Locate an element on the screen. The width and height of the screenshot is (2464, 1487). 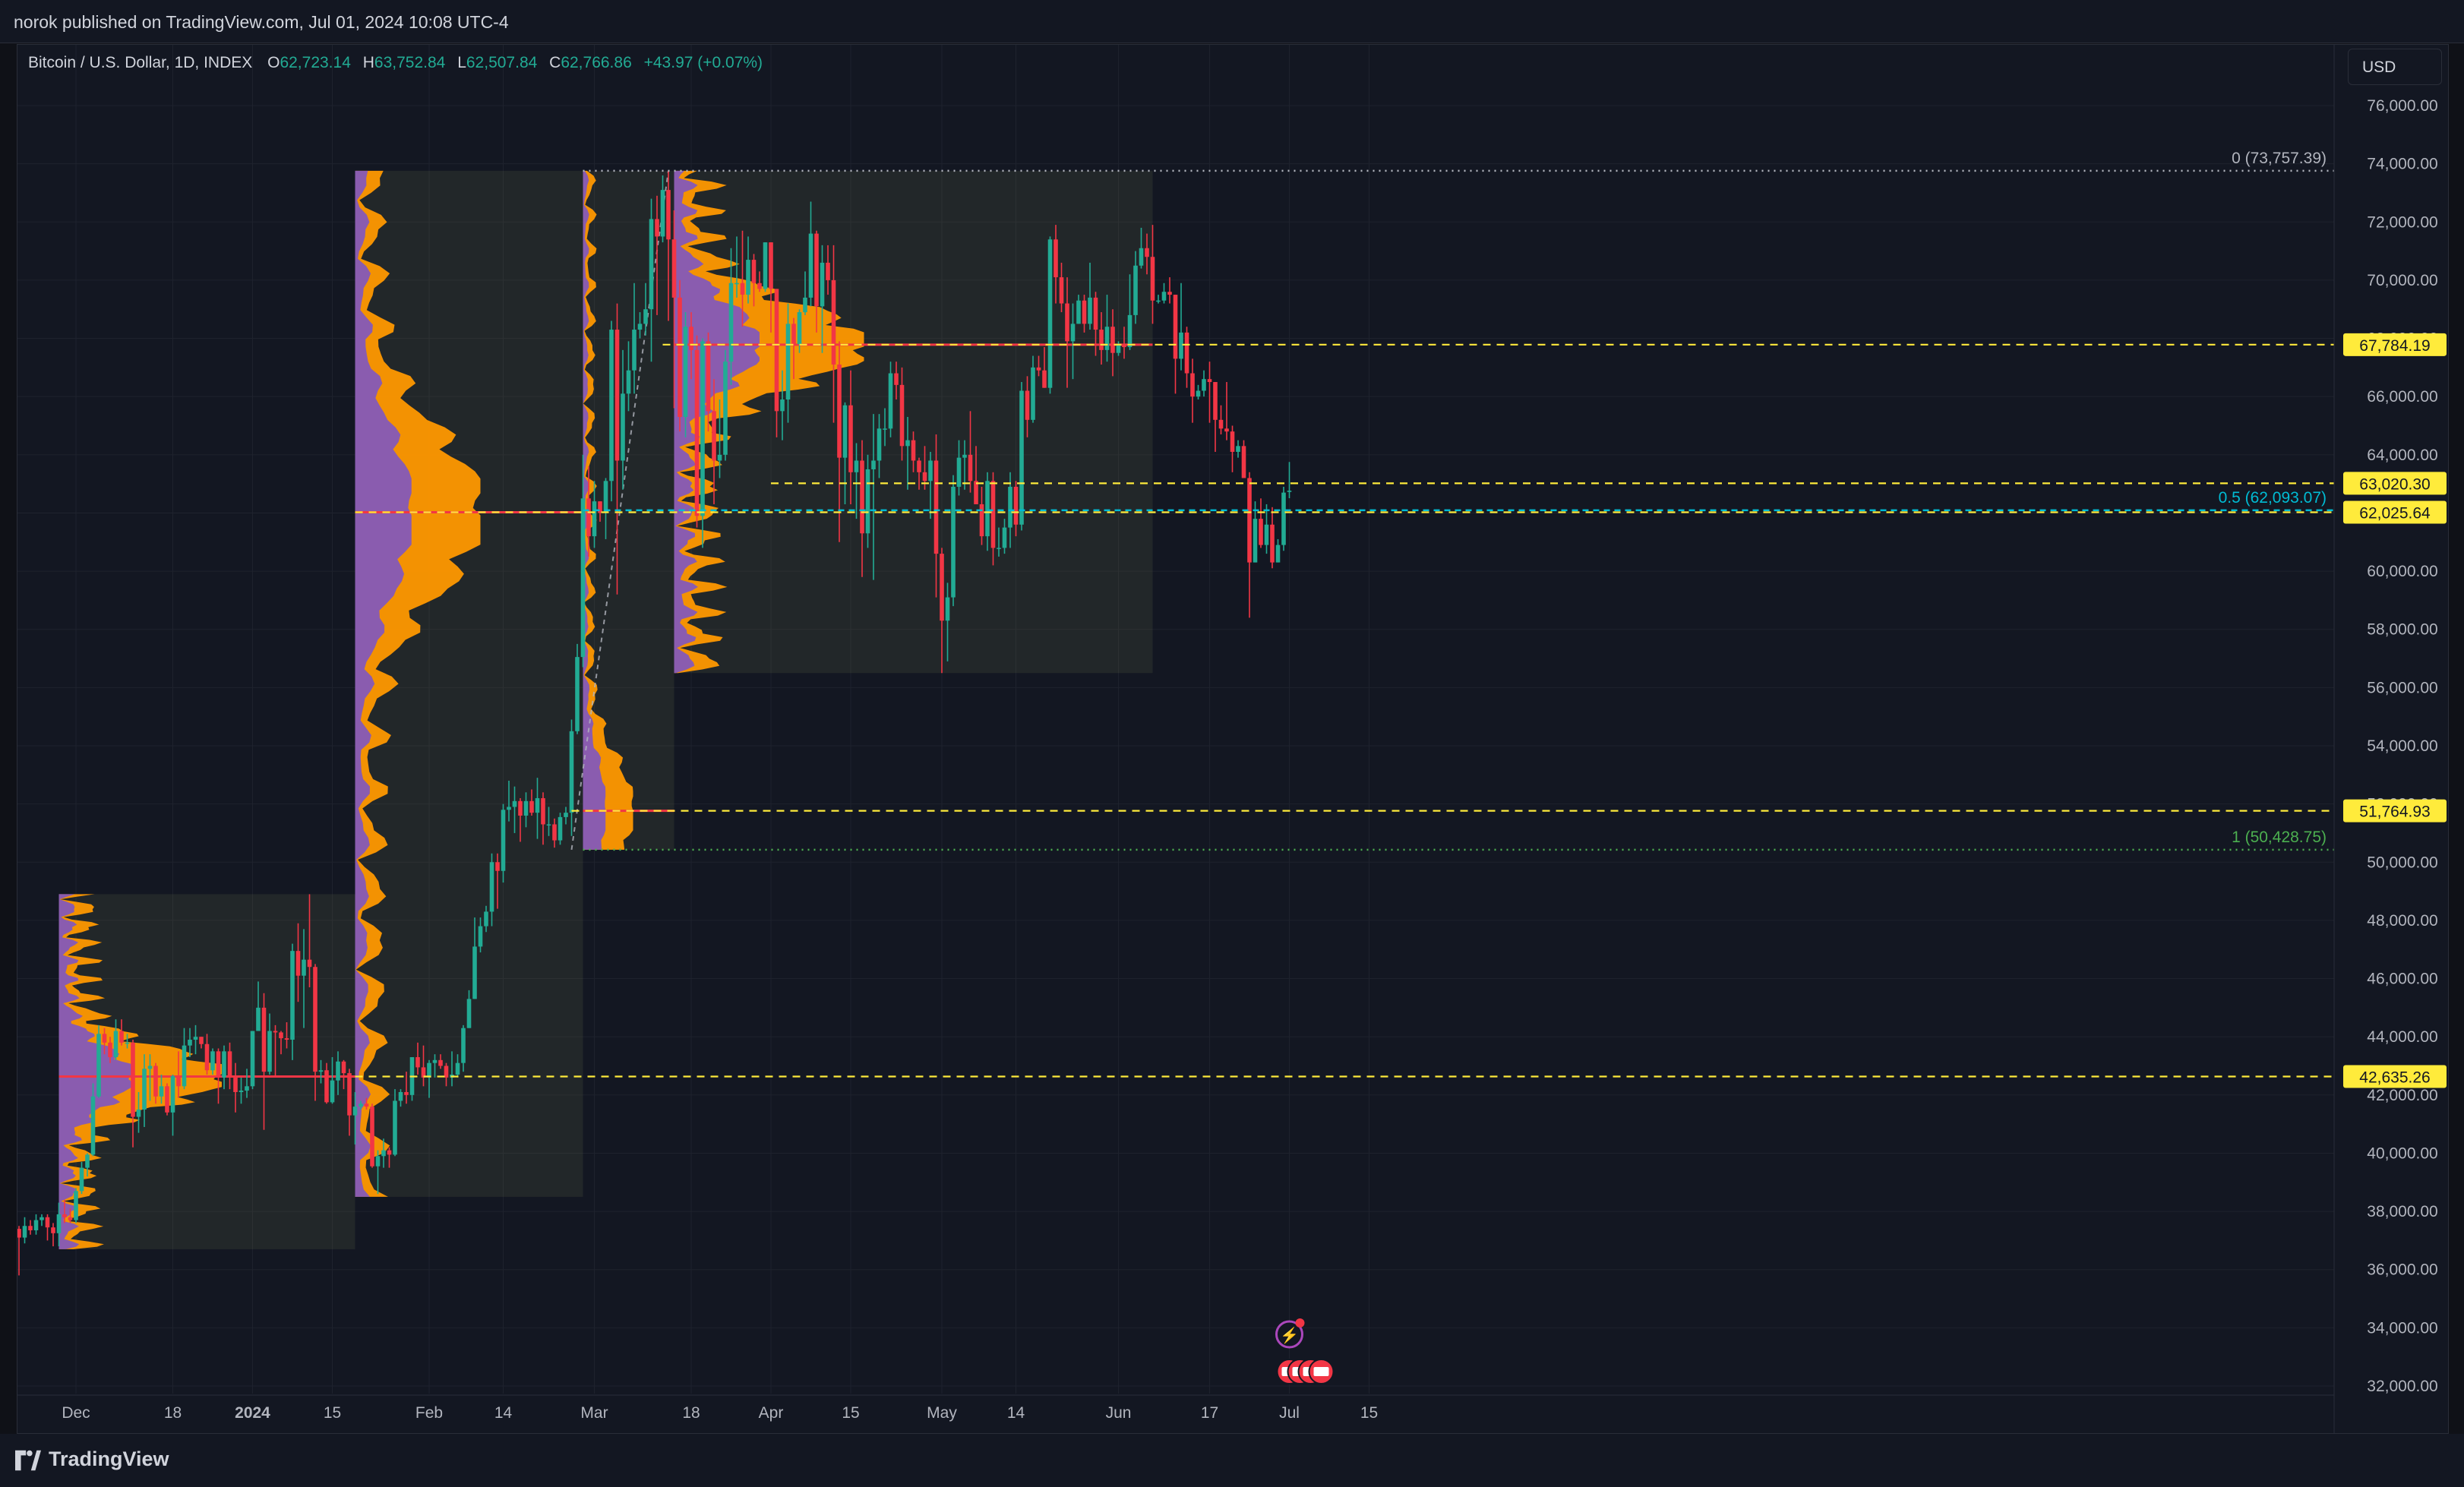
brand-name: TradingView is located at coordinates (109, 1459).